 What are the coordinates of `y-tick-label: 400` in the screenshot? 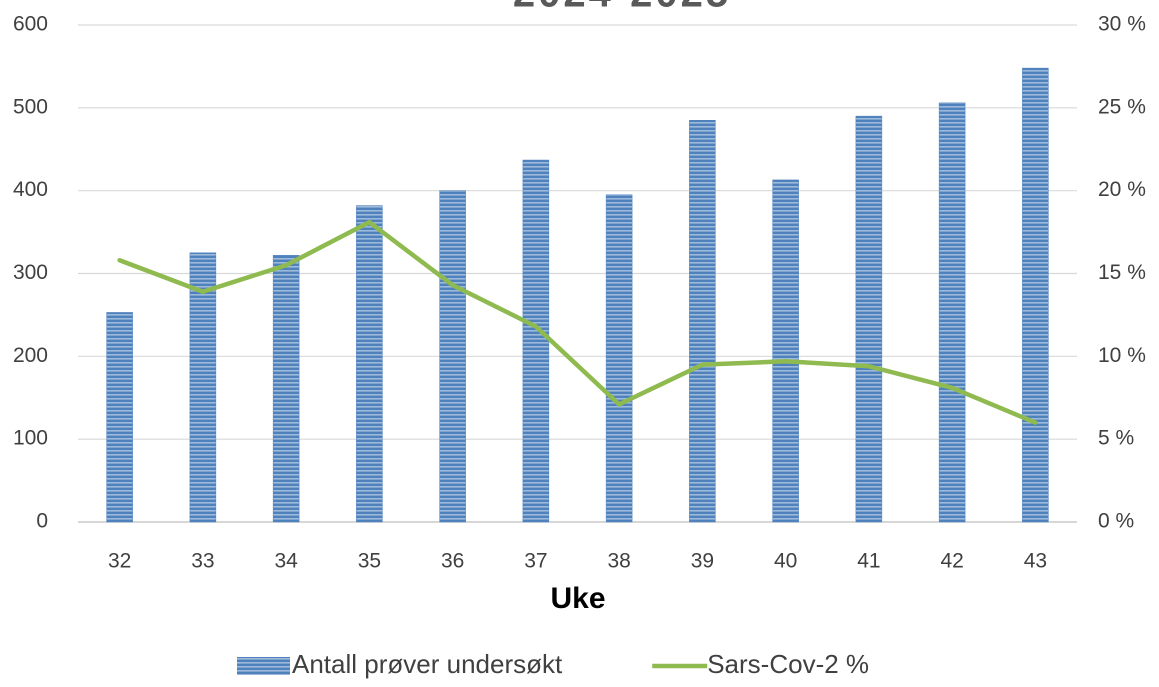 It's located at (30, 189).